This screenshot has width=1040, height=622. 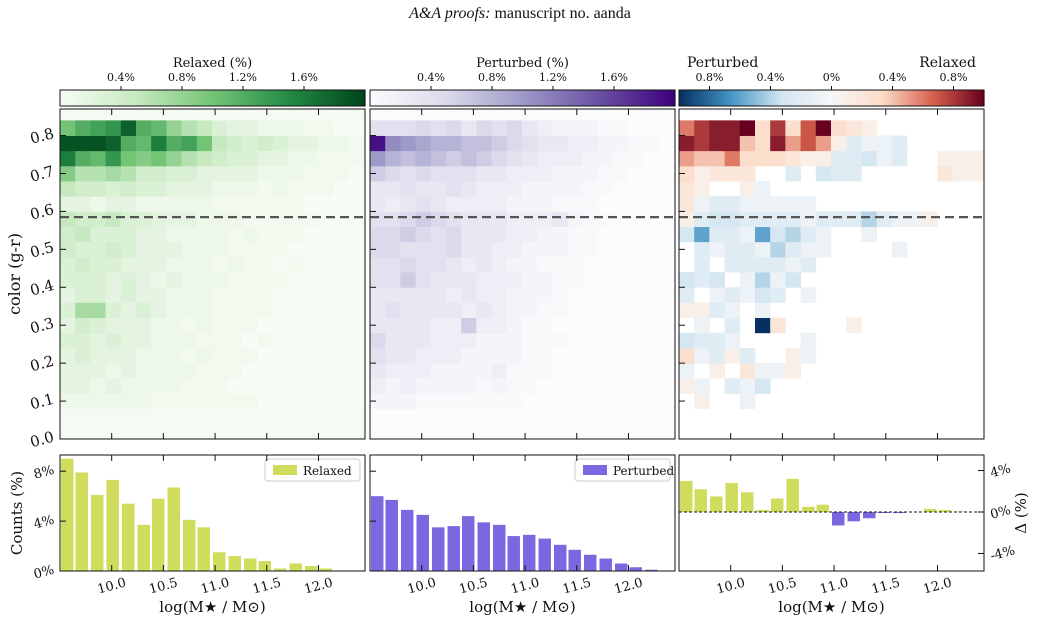 What do you see at coordinates (831, 77) in the screenshot?
I see `colorbar-tick-label: 0%` at bounding box center [831, 77].